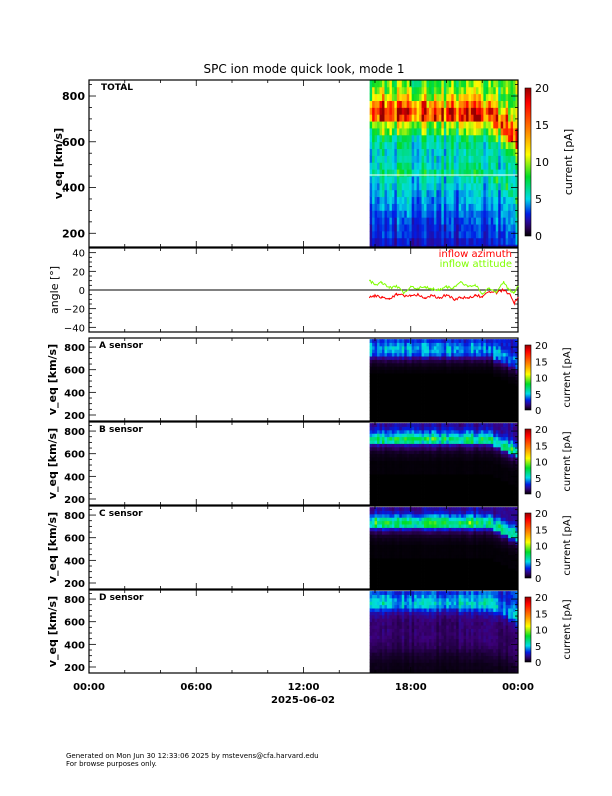  What do you see at coordinates (117, 88) in the screenshot?
I see `panel-label: TOTAL` at bounding box center [117, 88].